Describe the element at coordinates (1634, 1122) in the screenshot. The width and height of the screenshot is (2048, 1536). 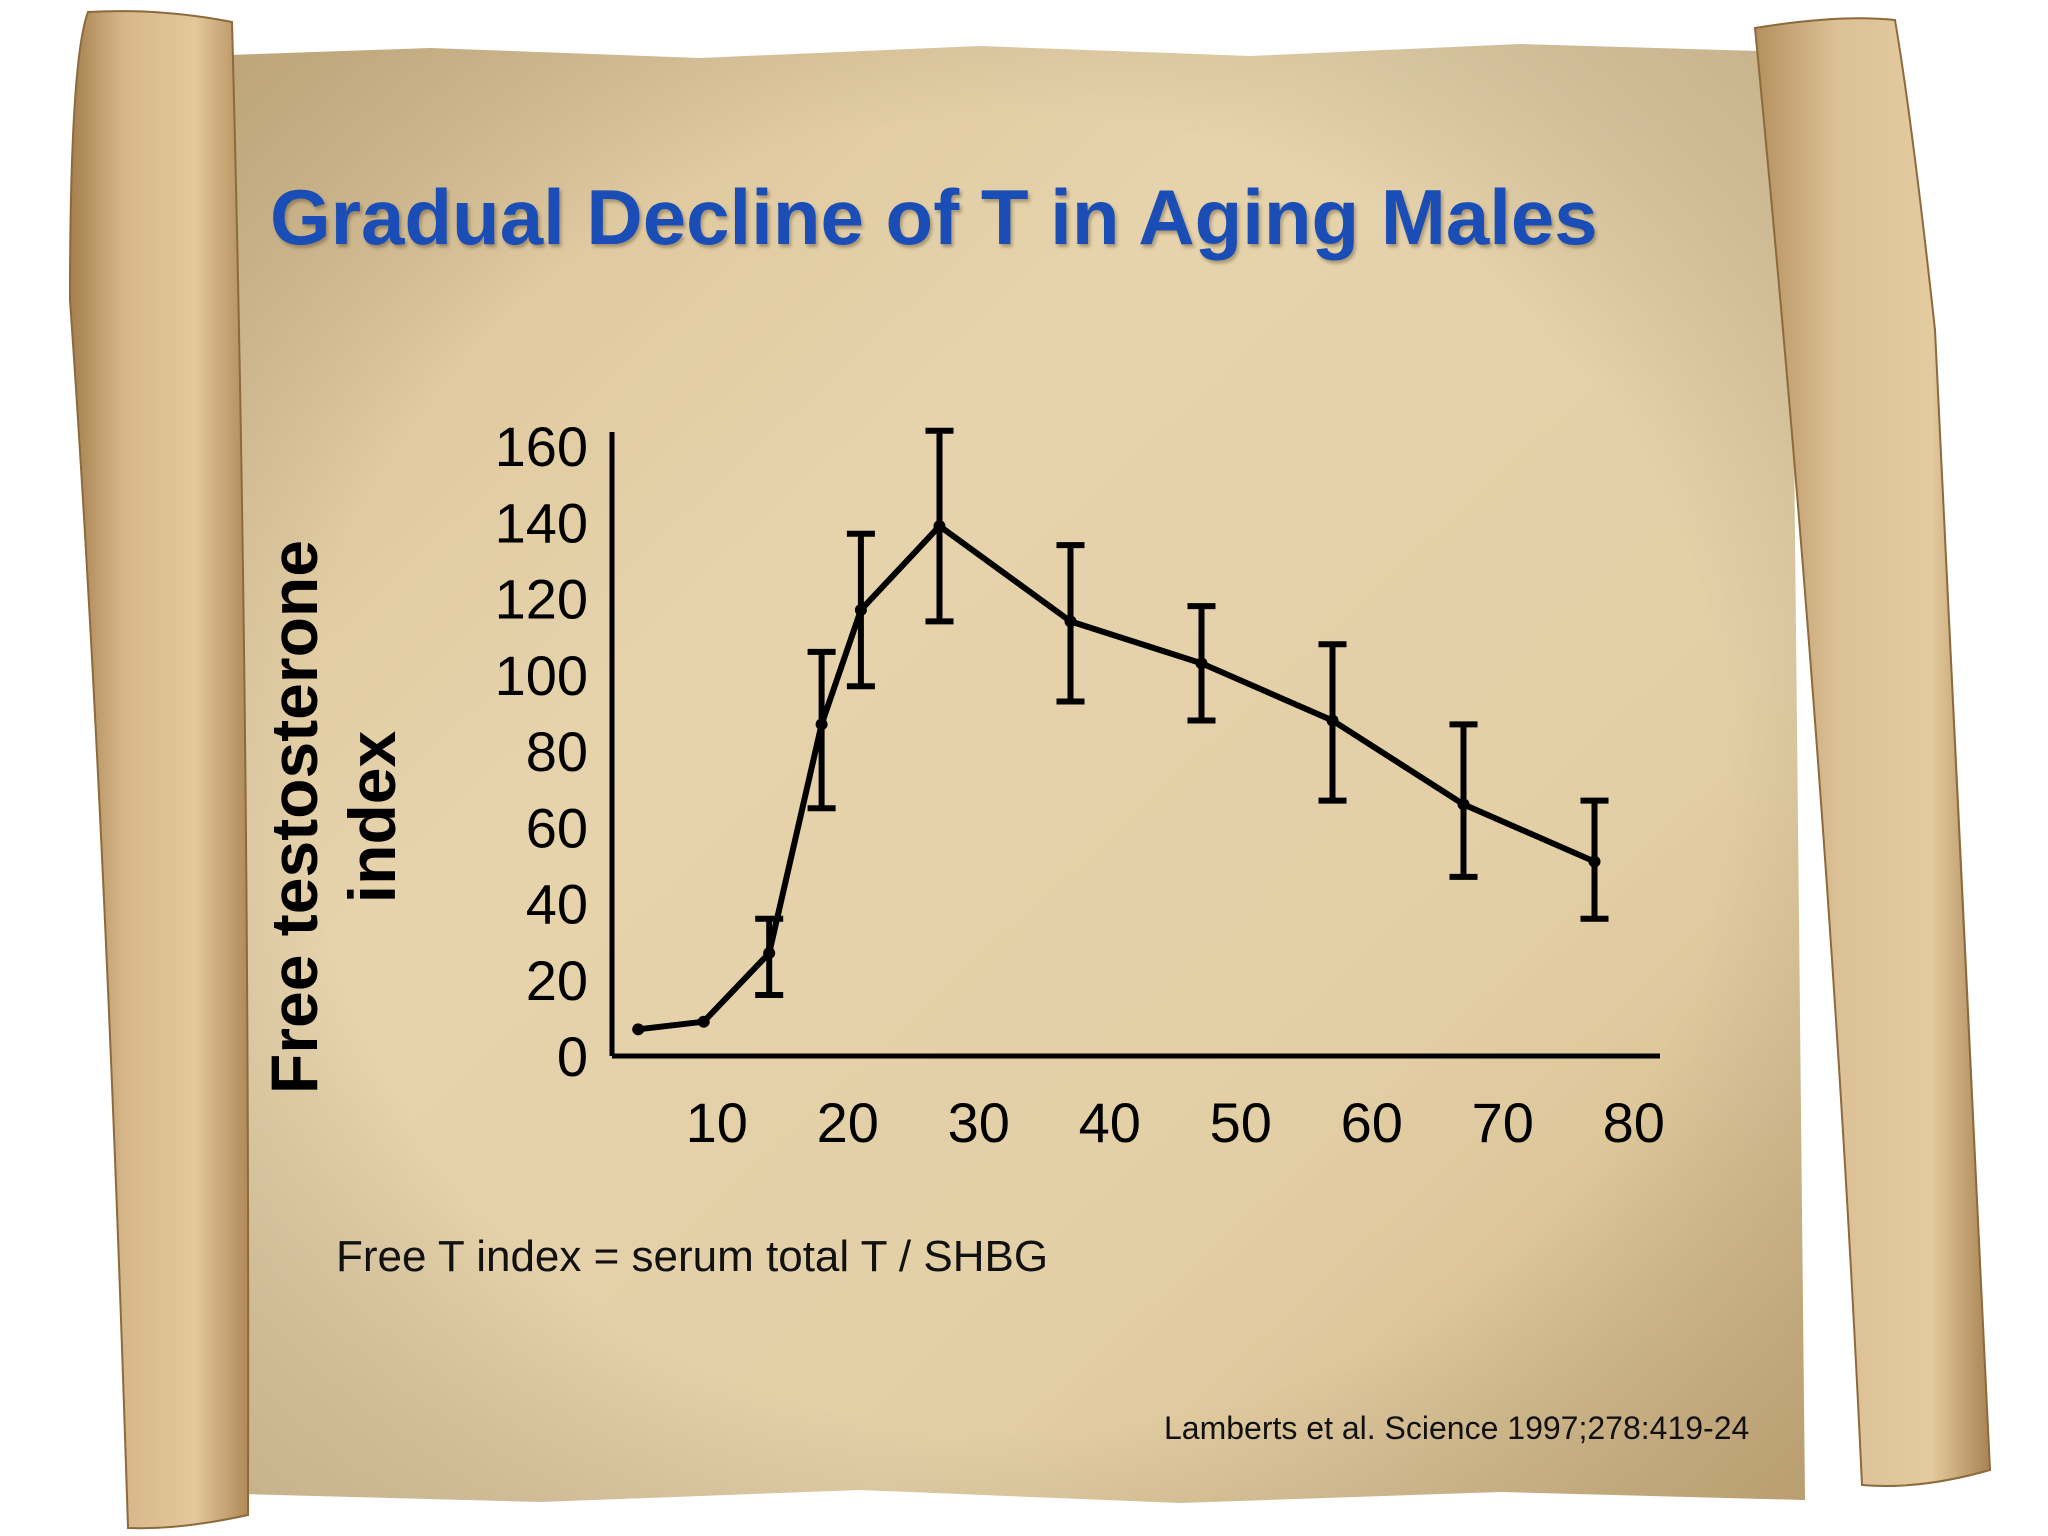
I see `x-tick-label: 80` at that location.